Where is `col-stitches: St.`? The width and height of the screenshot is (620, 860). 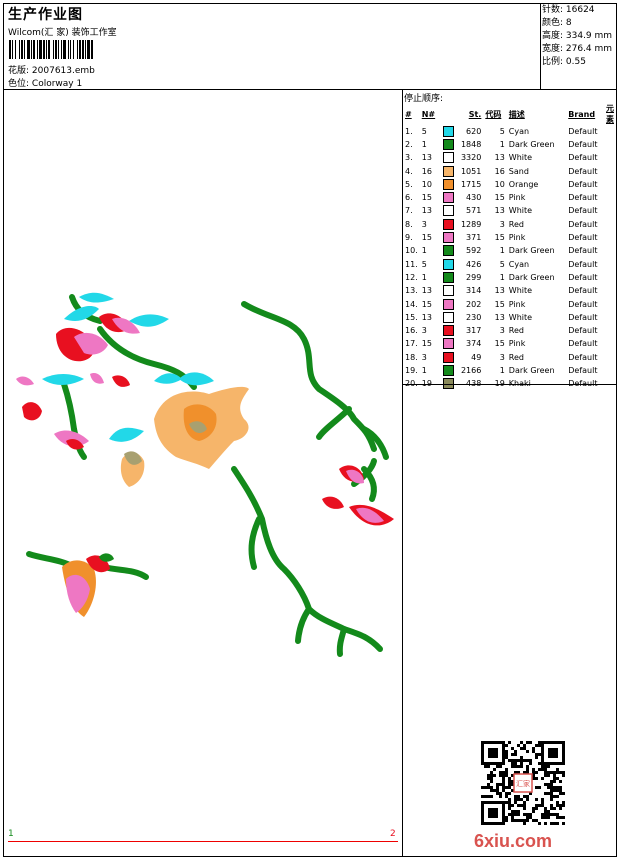 col-stitches: St. is located at coordinates (475, 114).